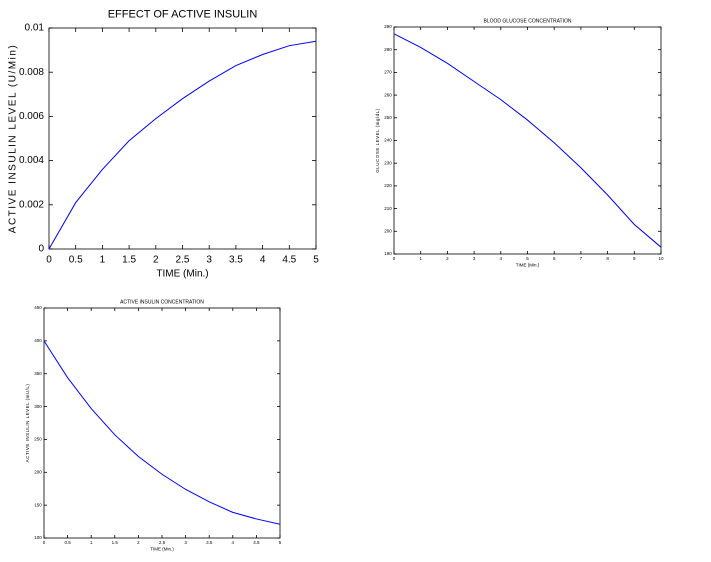 Image resolution: width=711 pixels, height=562 pixels. Describe the element at coordinates (388, 185) in the screenshot. I see `y-tick-label: 220` at that location.